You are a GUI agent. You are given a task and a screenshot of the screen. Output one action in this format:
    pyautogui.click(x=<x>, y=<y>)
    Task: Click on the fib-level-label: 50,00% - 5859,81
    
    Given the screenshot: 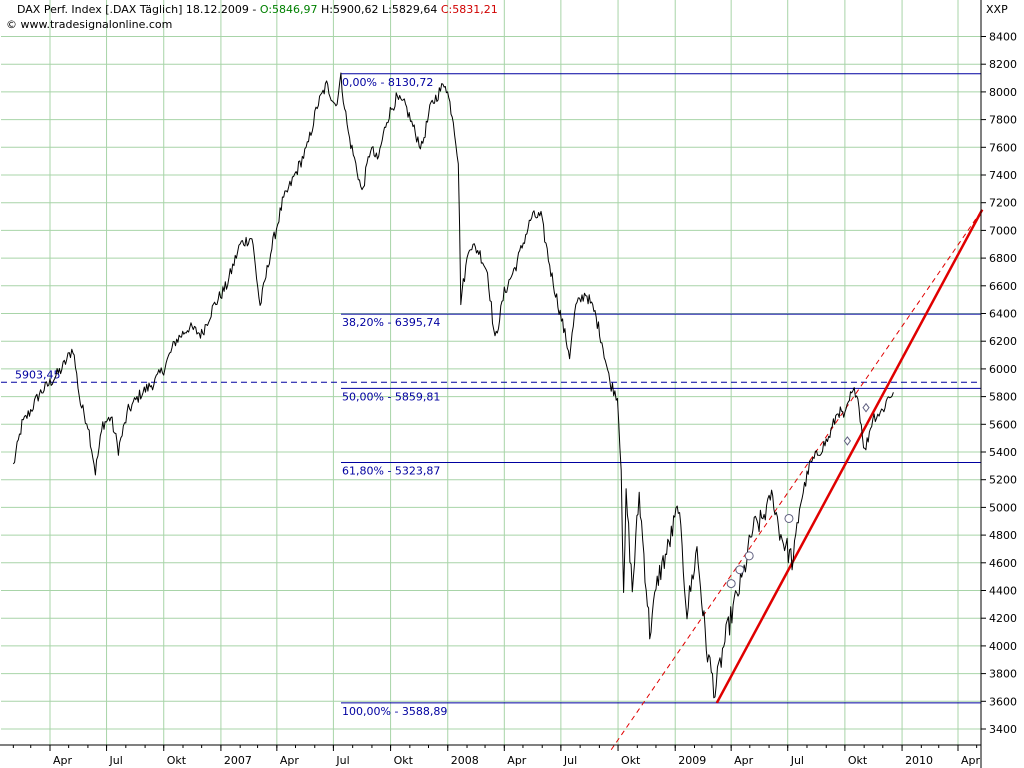 What is the action you would take?
    pyautogui.click(x=391, y=396)
    